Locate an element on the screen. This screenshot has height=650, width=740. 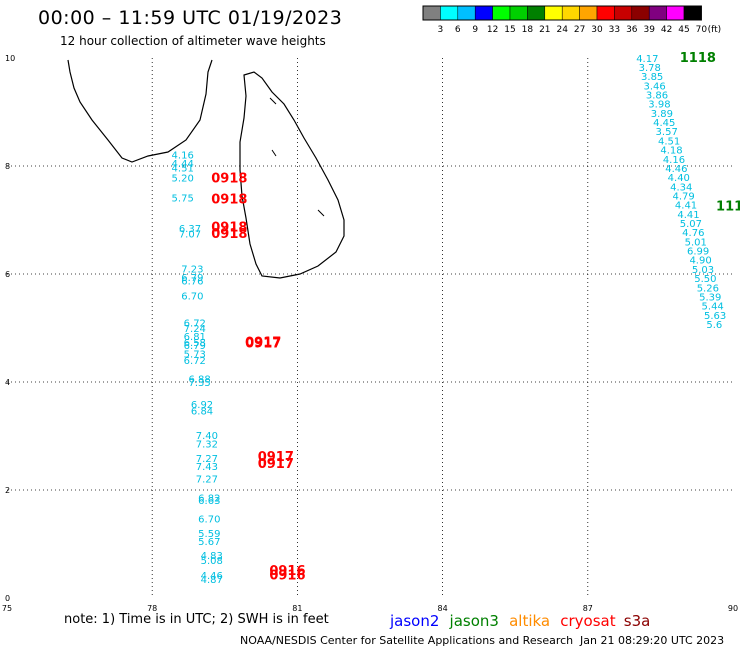
x-tick-label: 78 is located at coordinates (152, 608).